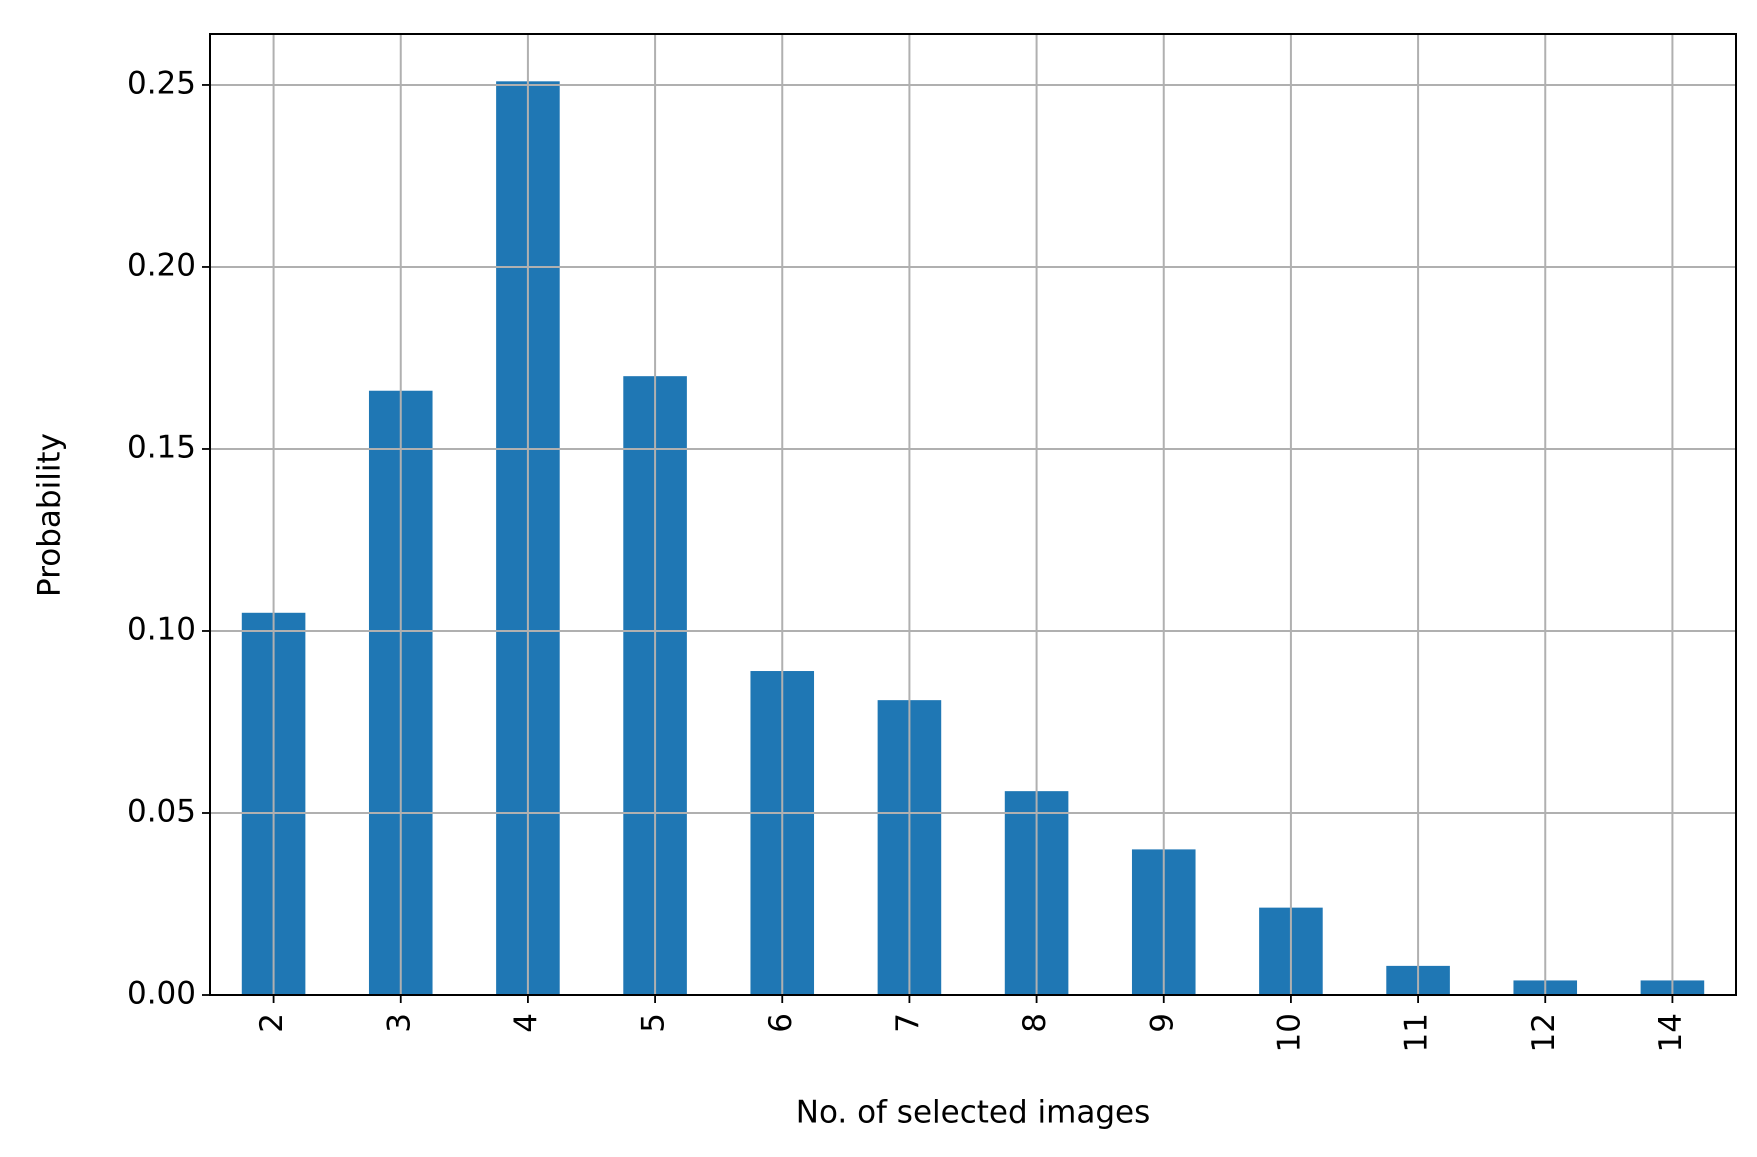  What do you see at coordinates (50, 515) in the screenshot?
I see `y-axis-label: Probability` at bounding box center [50, 515].